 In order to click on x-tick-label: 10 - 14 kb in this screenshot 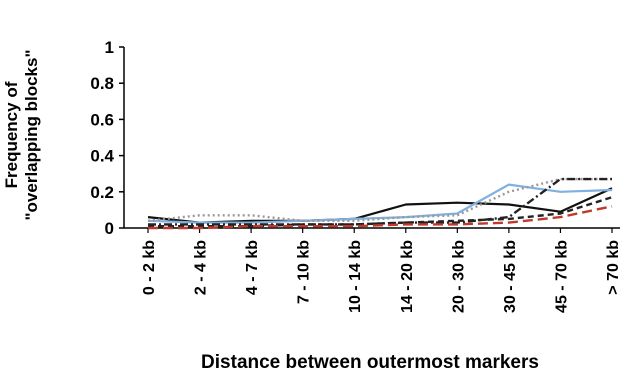, I will do `click(355, 276)`.